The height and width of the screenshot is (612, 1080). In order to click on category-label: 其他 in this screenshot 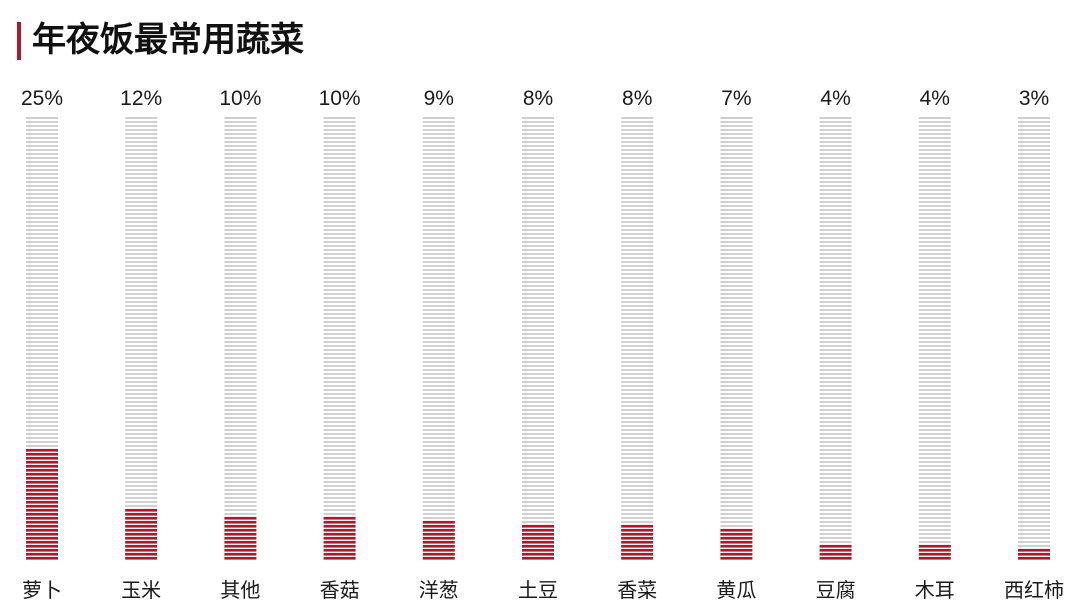, I will do `click(240, 590)`.